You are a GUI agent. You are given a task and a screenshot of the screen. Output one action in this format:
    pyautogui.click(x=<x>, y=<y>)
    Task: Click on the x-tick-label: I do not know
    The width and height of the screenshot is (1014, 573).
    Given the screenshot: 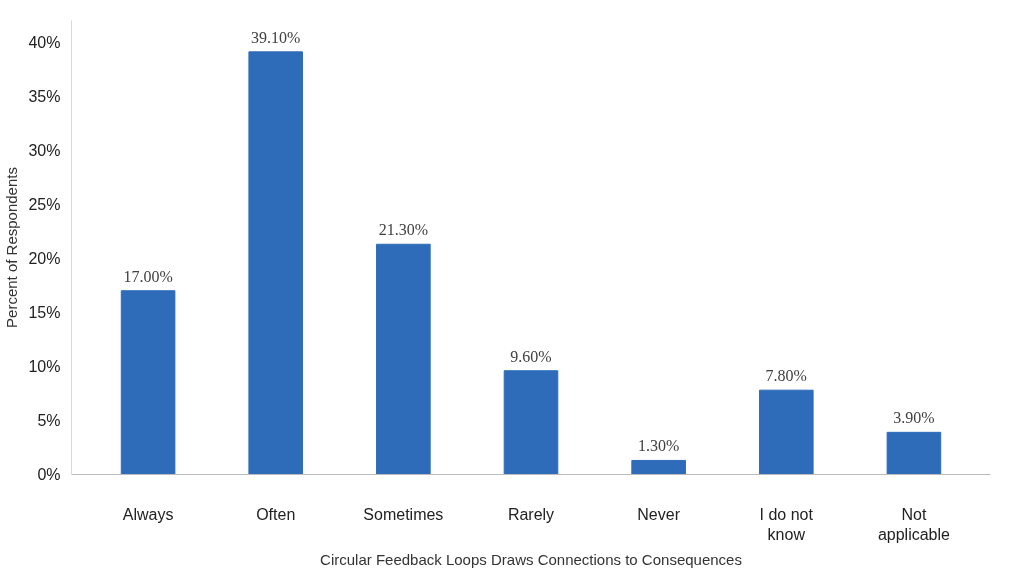 What is the action you would take?
    pyautogui.click(x=786, y=524)
    